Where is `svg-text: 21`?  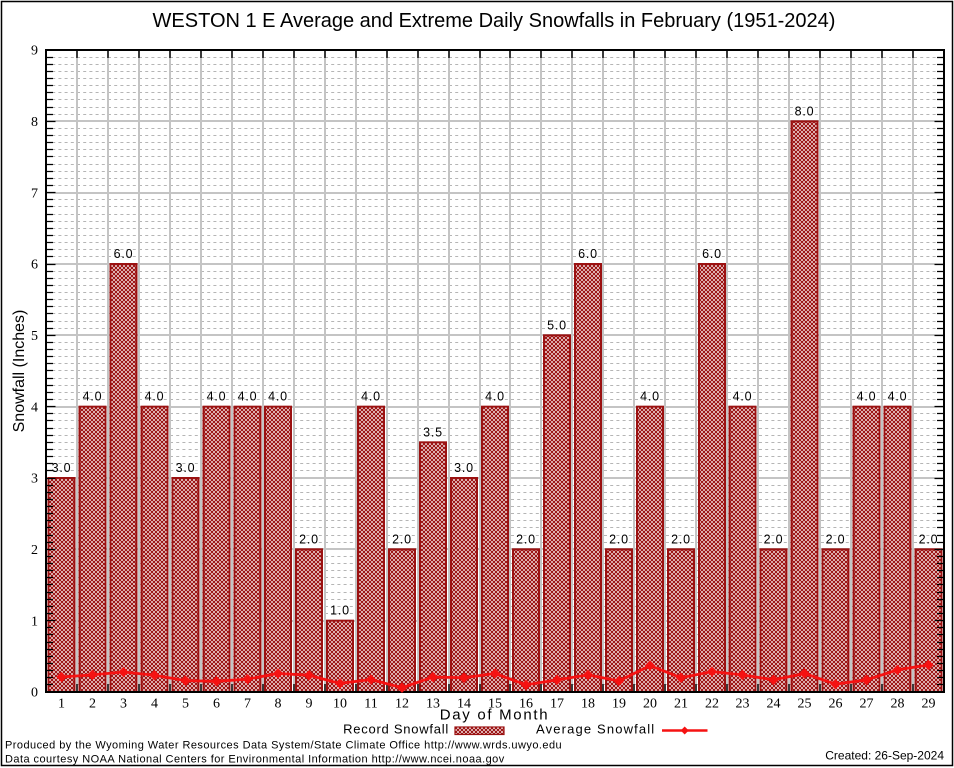
svg-text: 21 is located at coordinates (681, 704).